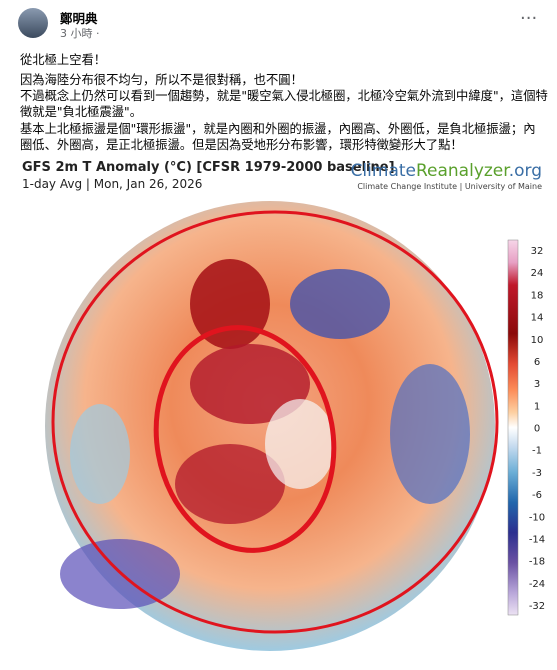  What do you see at coordinates (537, 406) in the screenshot?
I see `colorbar-label: 1` at bounding box center [537, 406].